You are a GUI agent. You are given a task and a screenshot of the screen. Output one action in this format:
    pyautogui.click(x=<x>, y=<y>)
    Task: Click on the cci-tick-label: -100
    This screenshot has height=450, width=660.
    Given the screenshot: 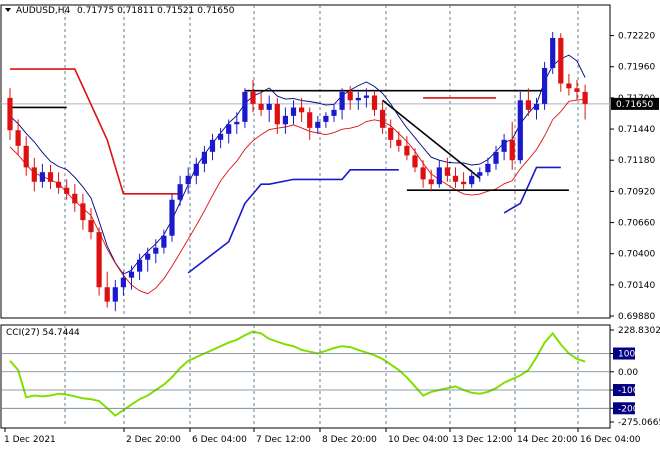 What is the action you would take?
    pyautogui.click(x=628, y=391)
    